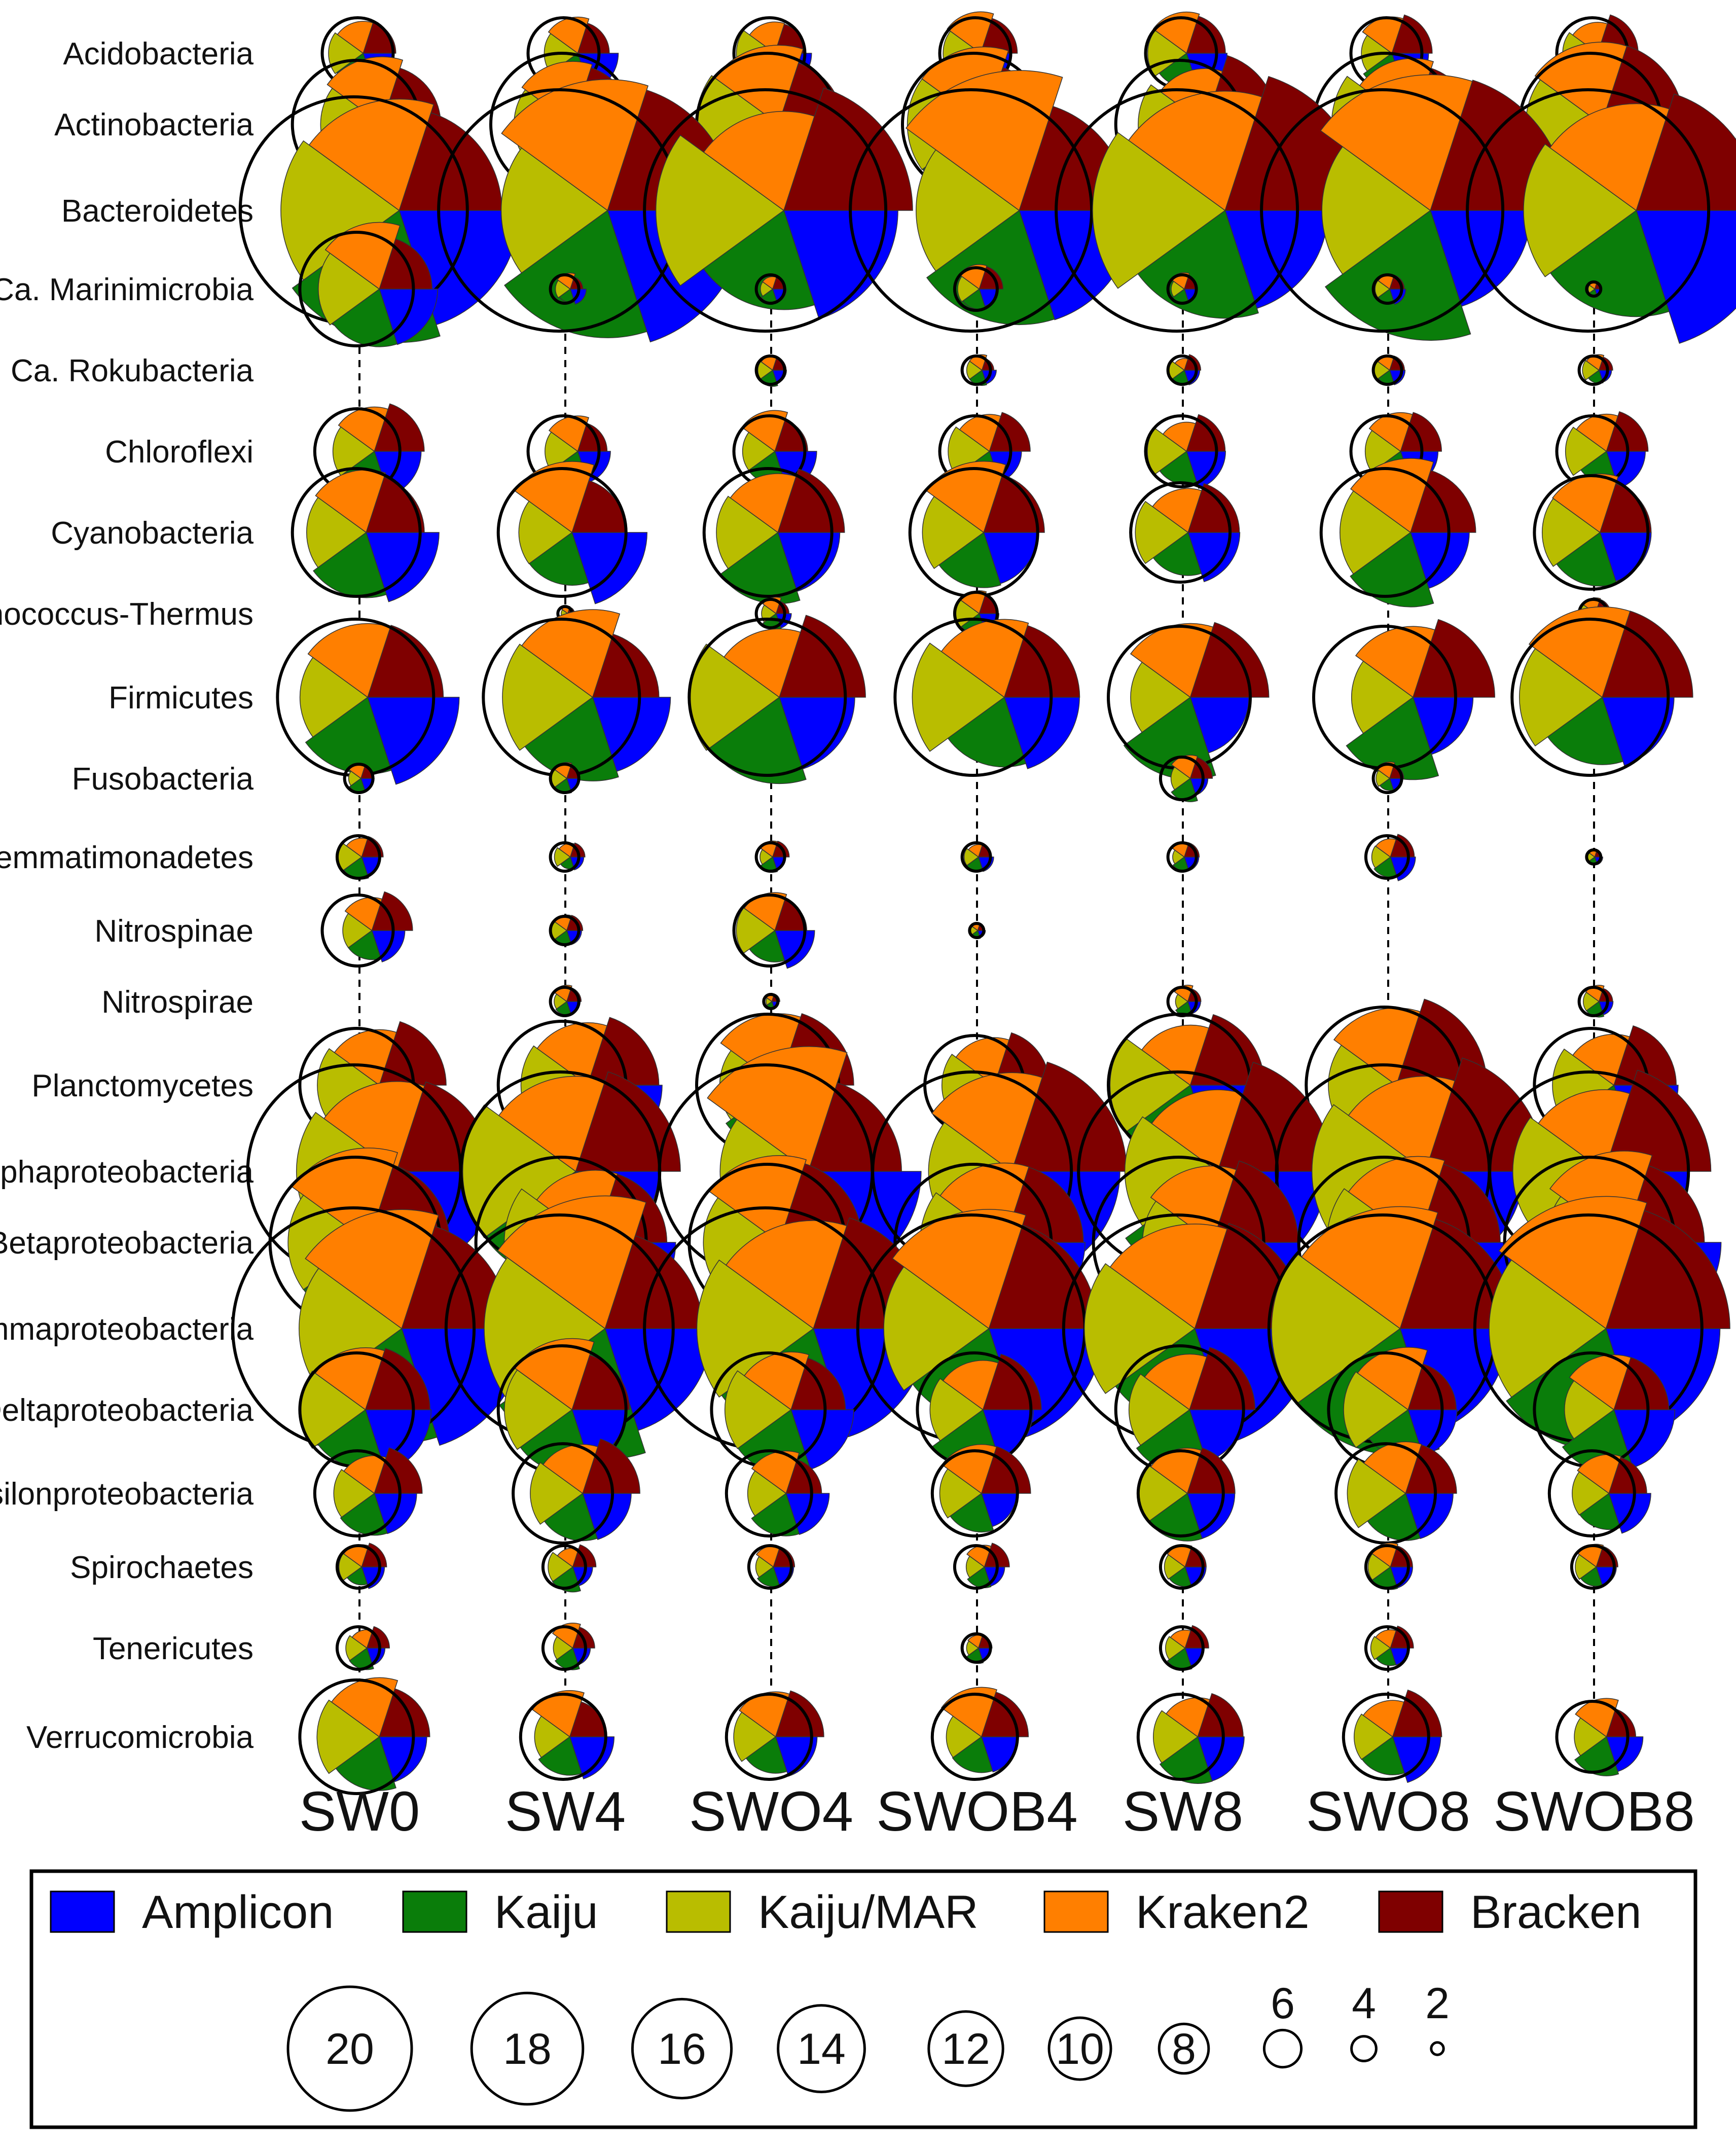 The width and height of the screenshot is (1736, 2146). Describe the element at coordinates (1593, 1812) in the screenshot. I see `sample-label-swob8: SWOB8` at that location.